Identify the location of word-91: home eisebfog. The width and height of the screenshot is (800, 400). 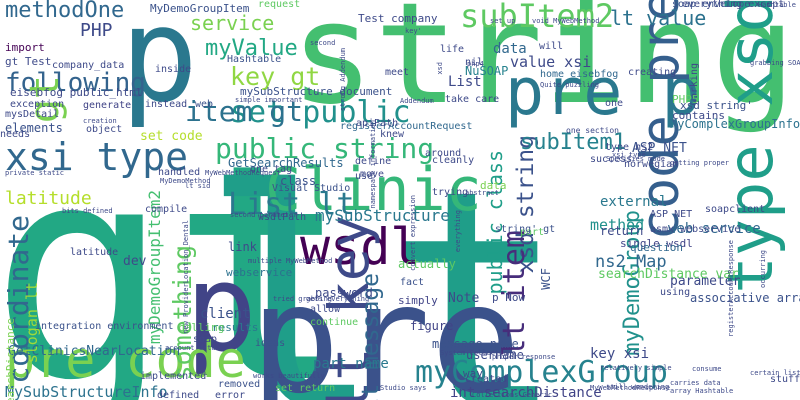
(579, 74).